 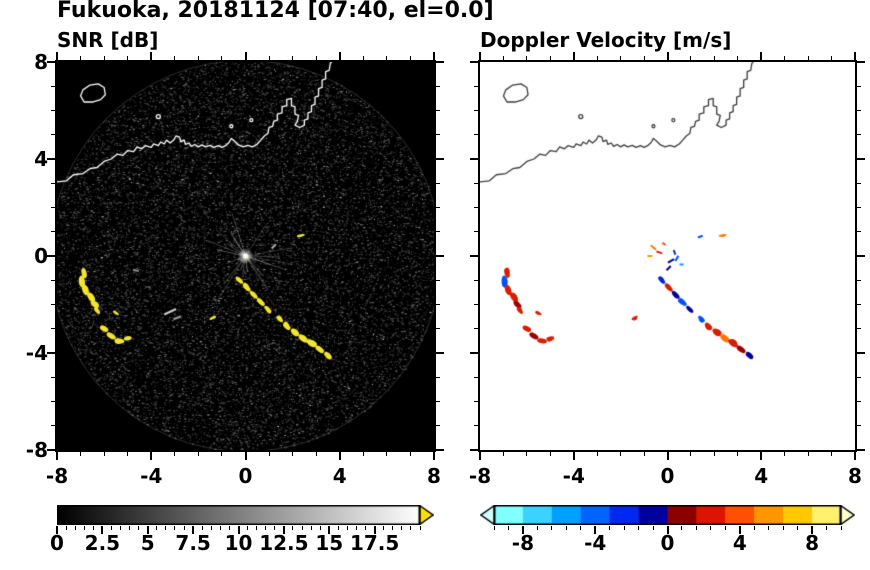 I want to click on y-tick-label: 8, so click(x=41, y=62).